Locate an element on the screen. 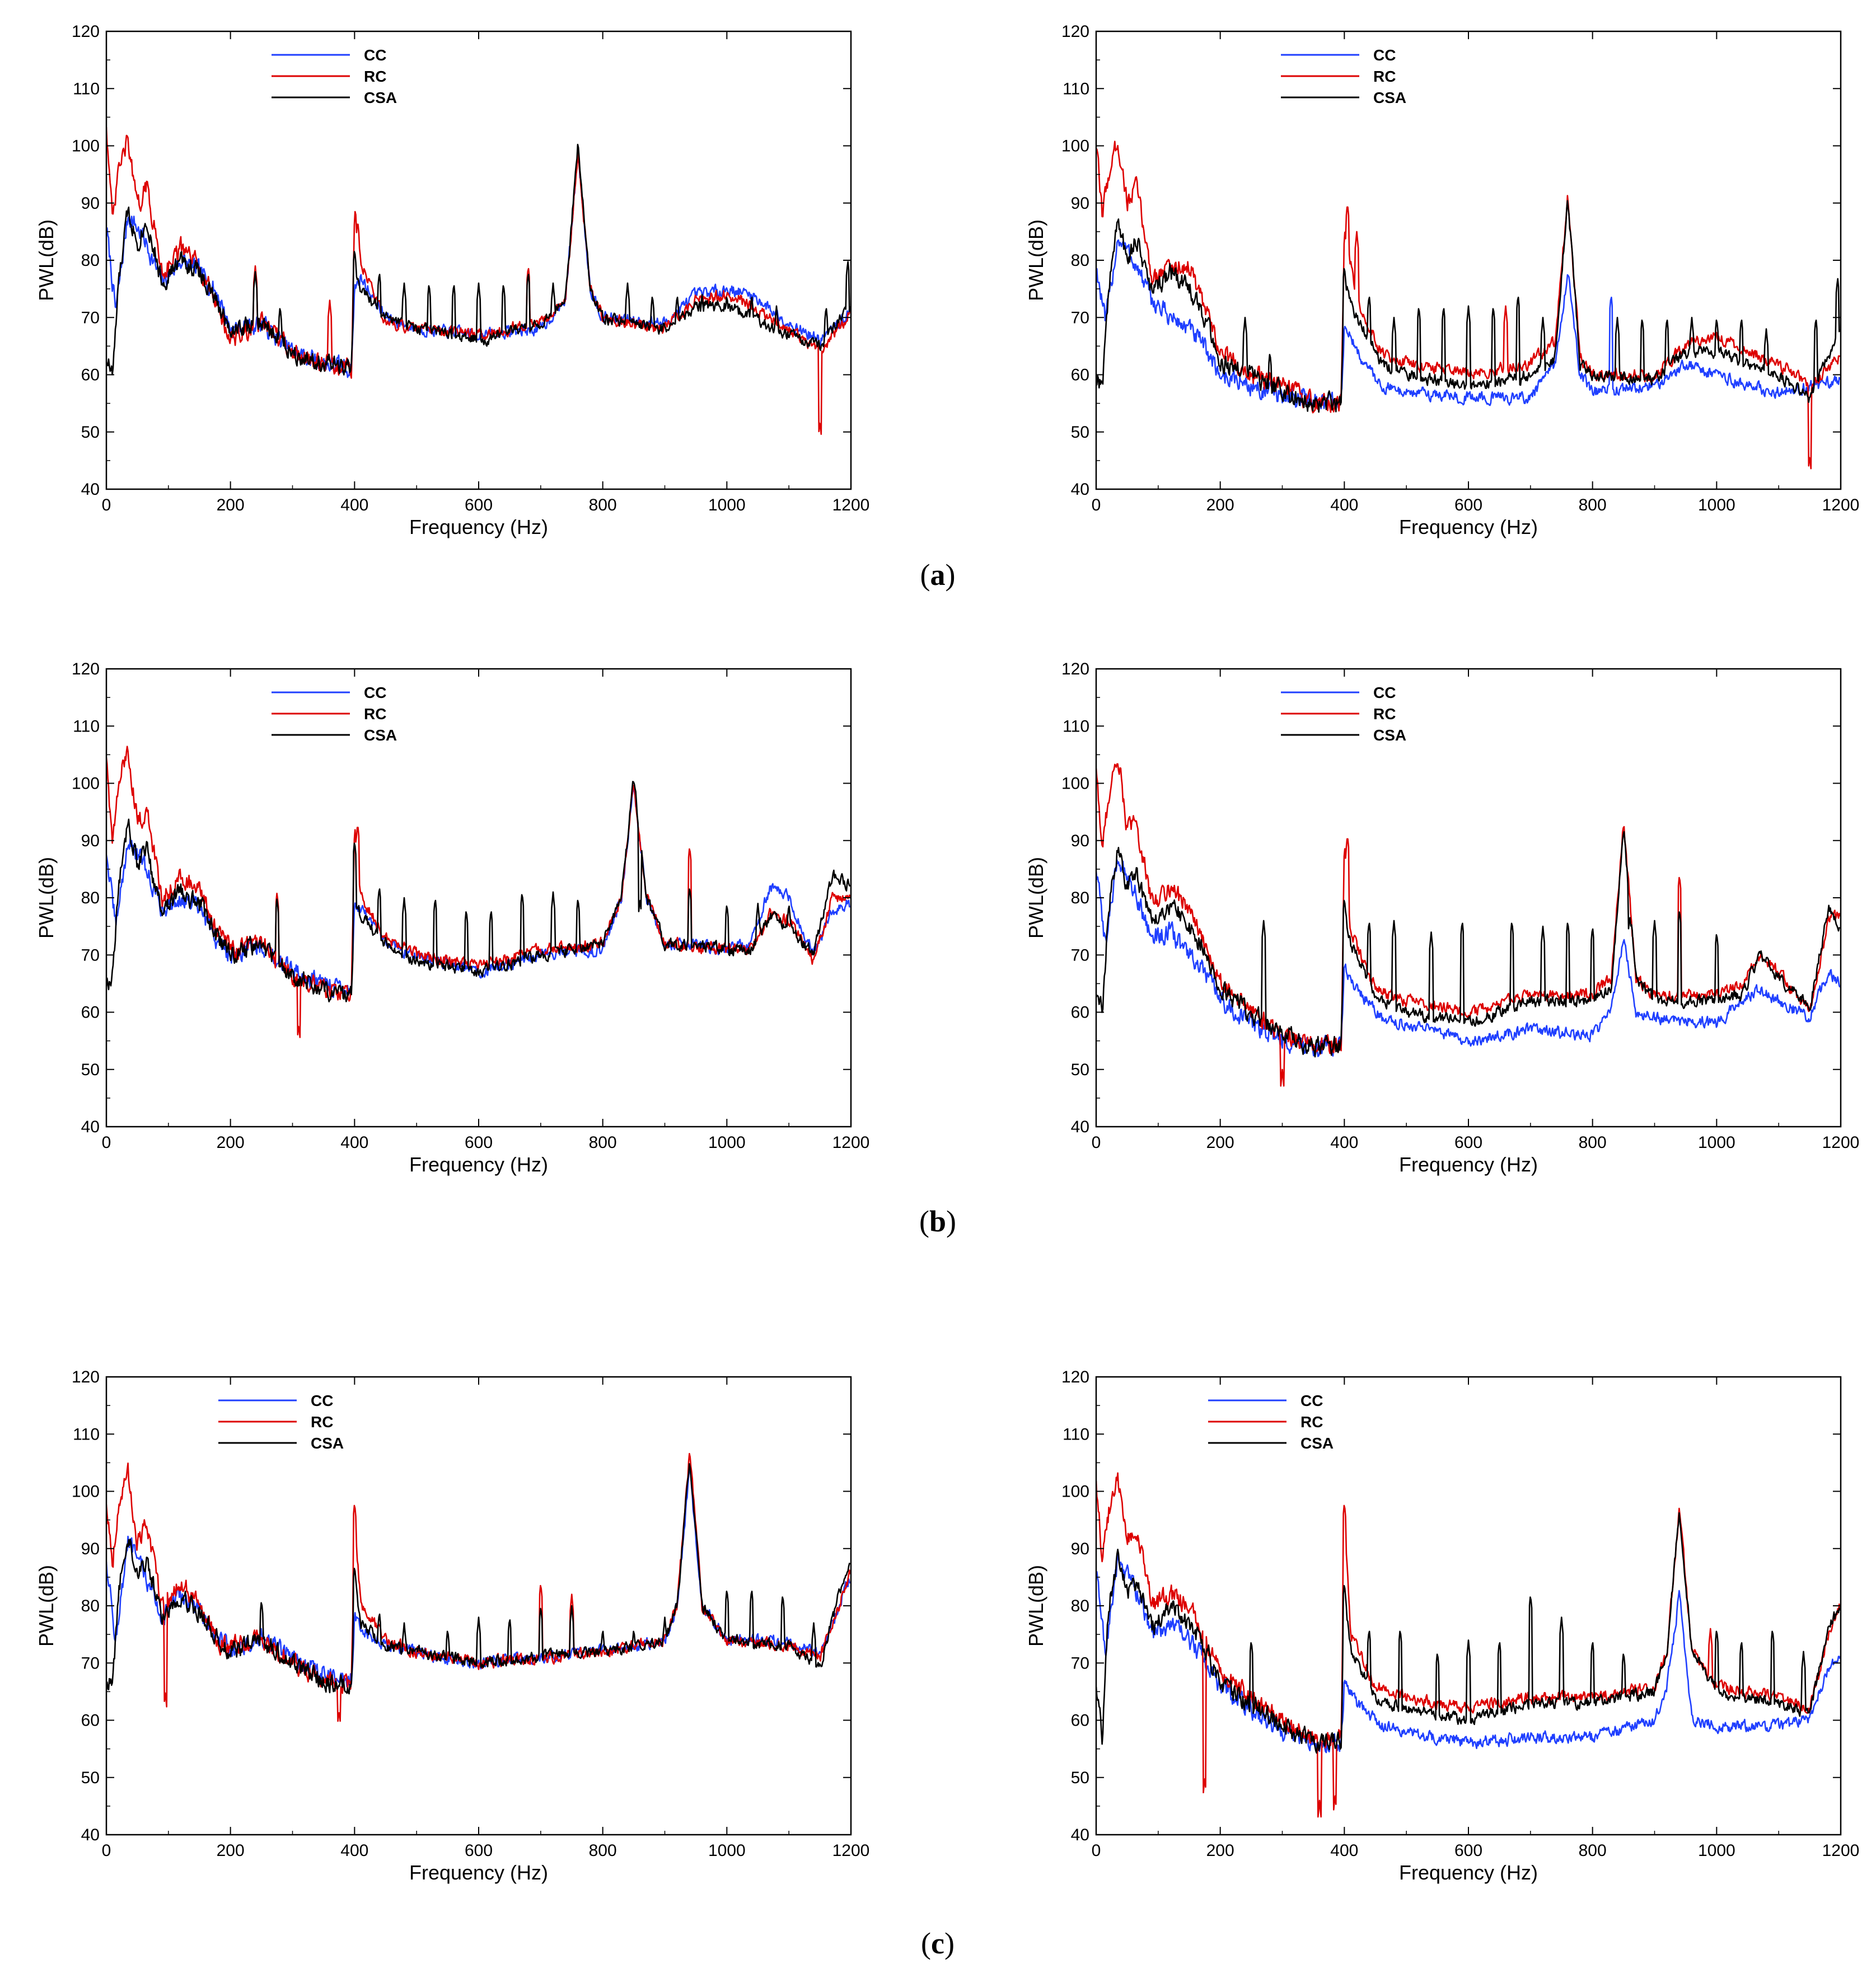 This screenshot has height=1964, width=1876. panel-label-c: (c) is located at coordinates (938, 1943).